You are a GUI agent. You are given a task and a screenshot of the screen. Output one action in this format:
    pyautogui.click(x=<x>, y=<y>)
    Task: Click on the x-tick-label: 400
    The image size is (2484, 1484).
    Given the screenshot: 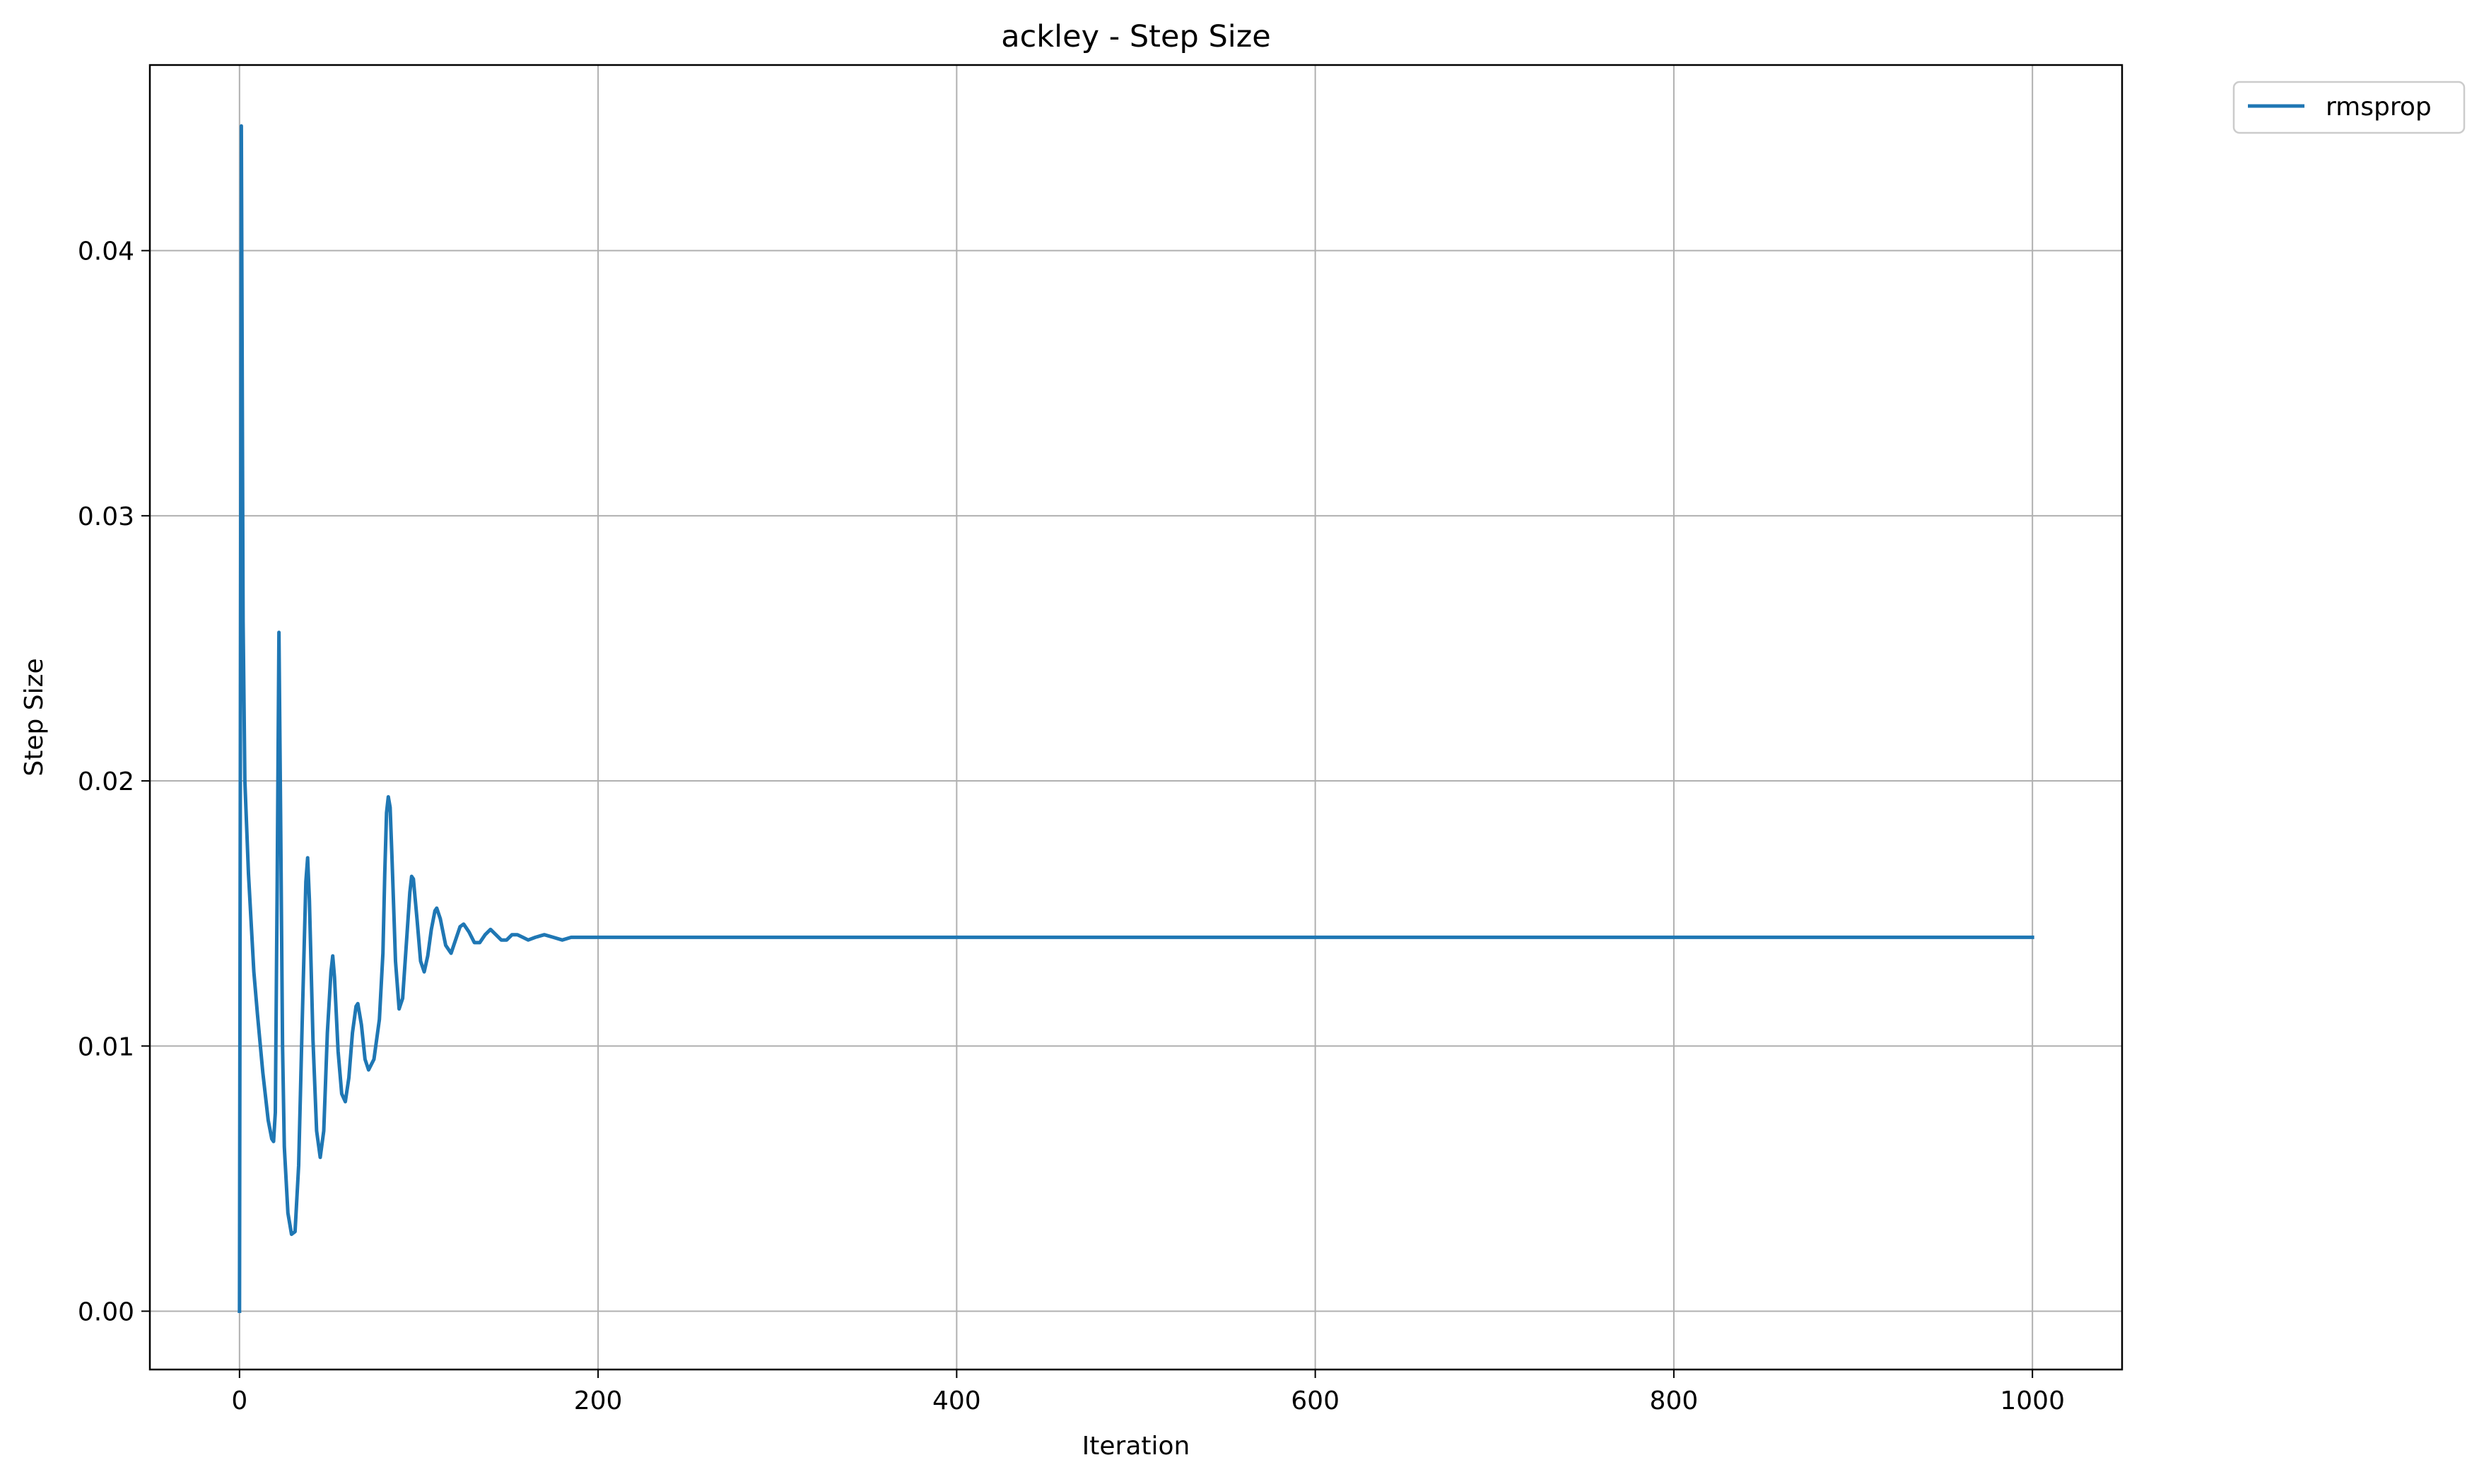 What is the action you would take?
    pyautogui.click(x=957, y=1400)
    